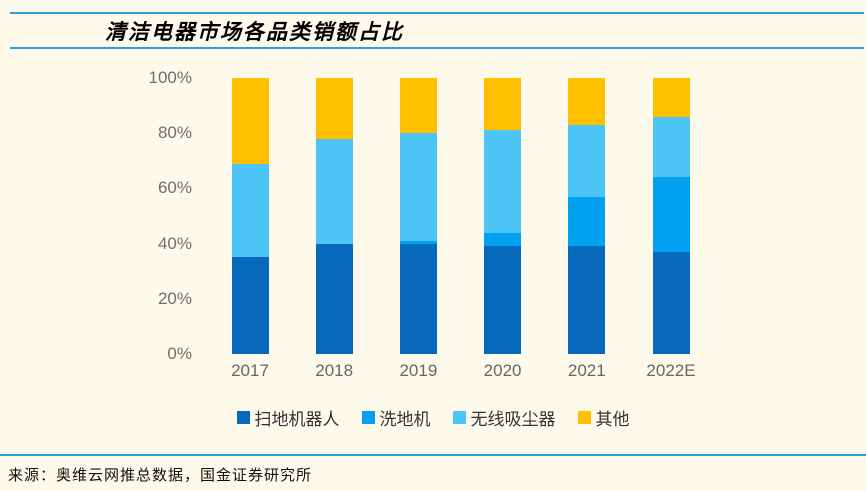  Describe the element at coordinates (418, 370) in the screenshot. I see `x-tick-label-2019: 2019` at that location.